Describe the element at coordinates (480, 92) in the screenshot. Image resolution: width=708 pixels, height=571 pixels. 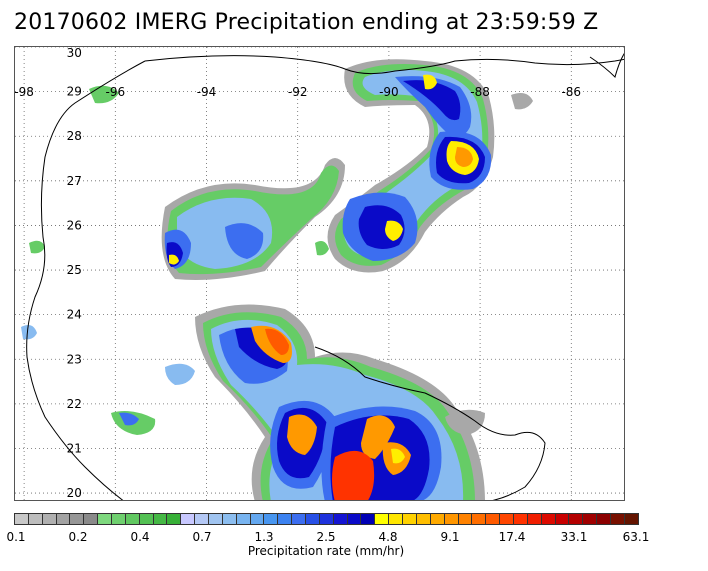
I see `longitude-label: -88` at that location.